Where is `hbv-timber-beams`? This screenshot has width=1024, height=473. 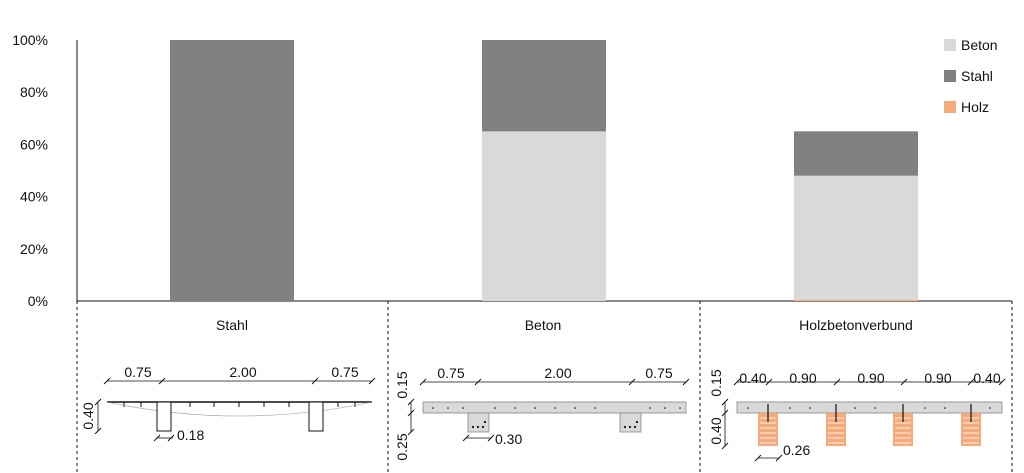
hbv-timber-beams is located at coordinates (869, 425).